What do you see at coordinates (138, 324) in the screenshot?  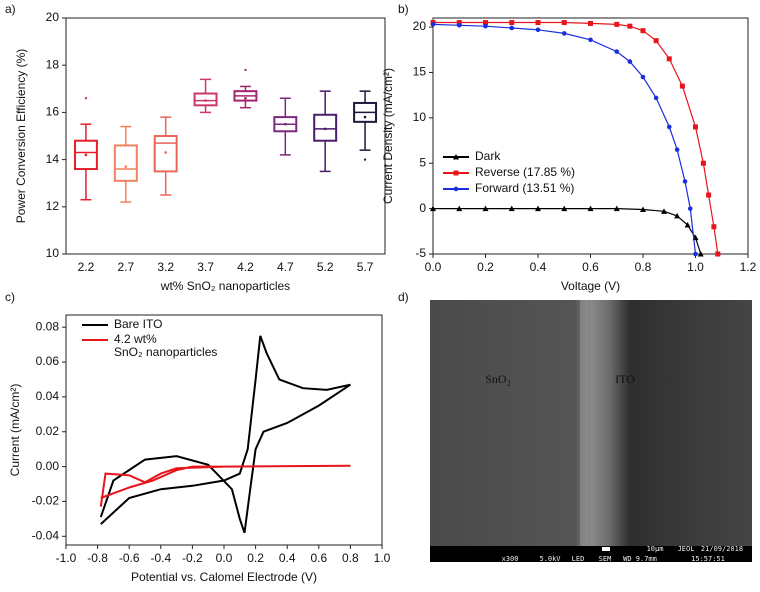 I see `legend-label: Bare ITO` at bounding box center [138, 324].